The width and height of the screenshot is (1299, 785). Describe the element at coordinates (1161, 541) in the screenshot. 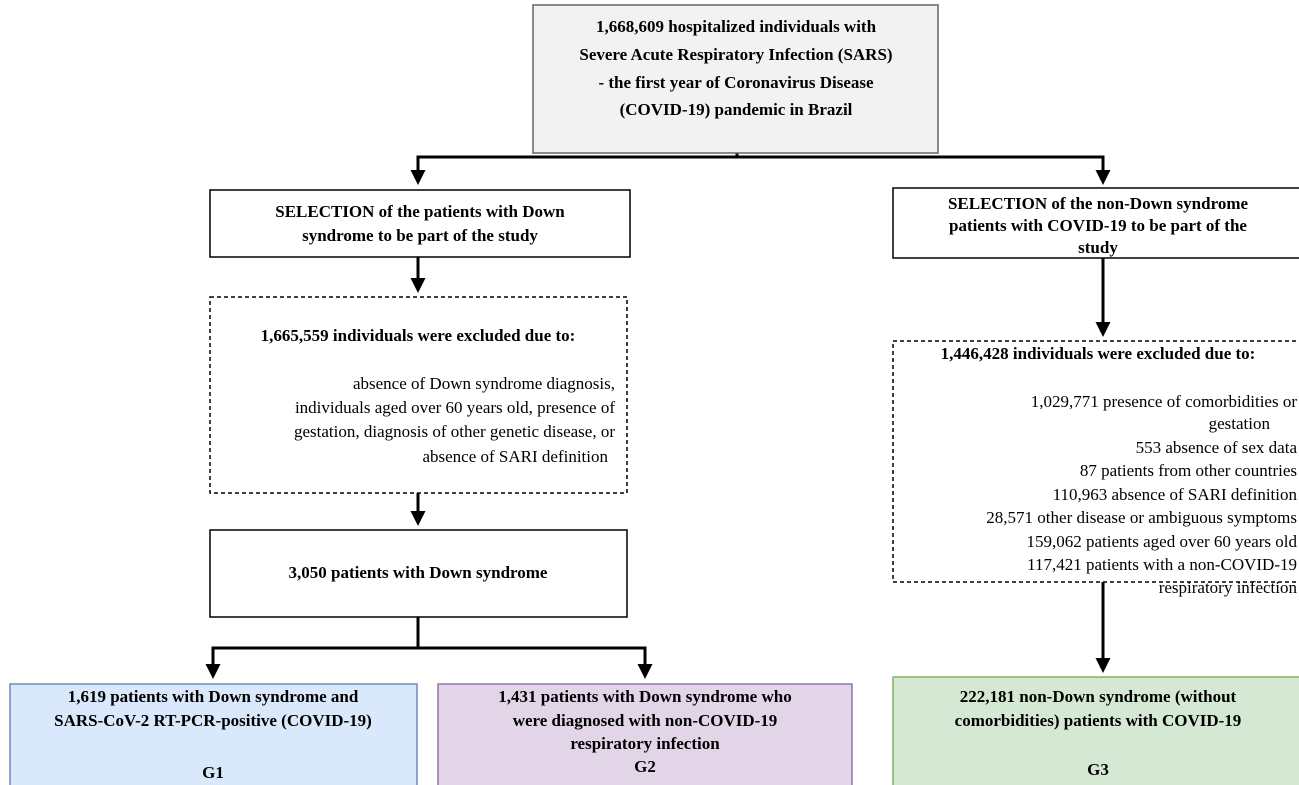

I see `exclusion-item: 159,062 patients aged over 60 years old` at that location.